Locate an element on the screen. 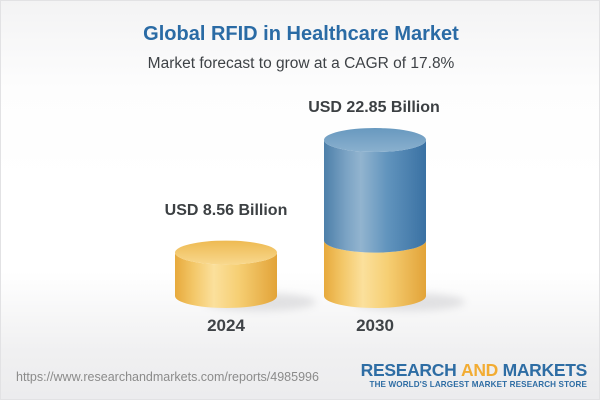 Image resolution: width=600 pixels, height=400 pixels. logo-wordmark: RESEARCH AND MARKETS is located at coordinates (437, 370).